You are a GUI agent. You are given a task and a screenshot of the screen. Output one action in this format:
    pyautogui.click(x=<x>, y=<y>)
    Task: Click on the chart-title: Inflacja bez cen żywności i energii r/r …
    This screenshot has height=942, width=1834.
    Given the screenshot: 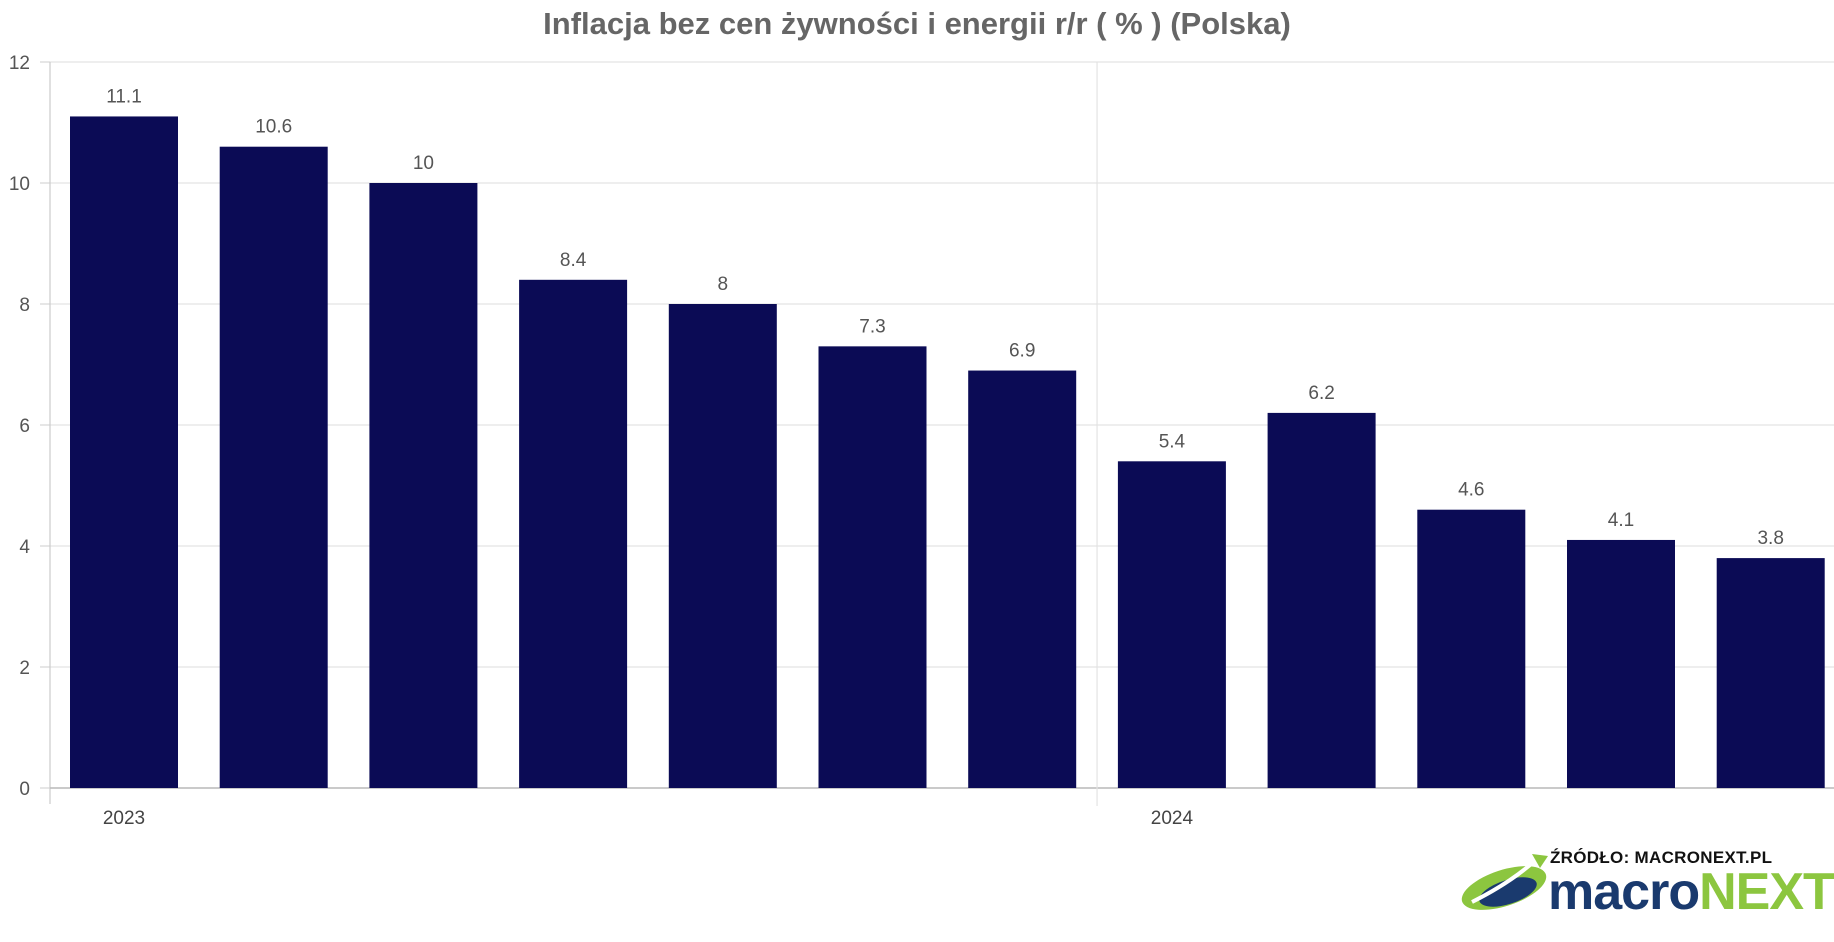 What is the action you would take?
    pyautogui.click(x=917, y=23)
    